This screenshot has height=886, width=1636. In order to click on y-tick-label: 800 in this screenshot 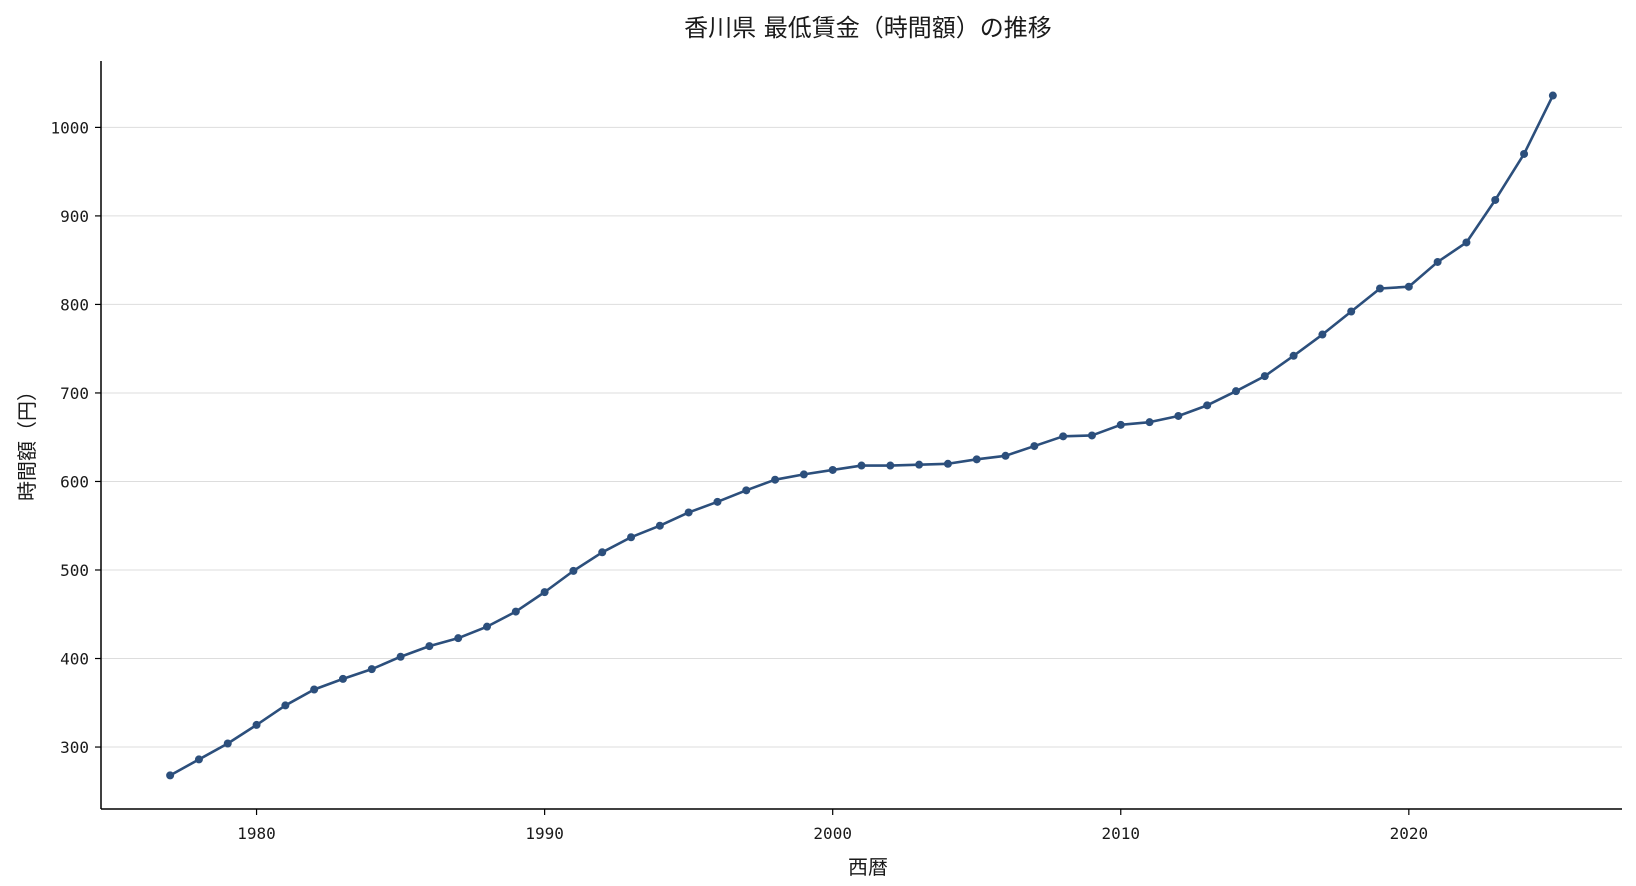, I will do `click(74, 304)`.